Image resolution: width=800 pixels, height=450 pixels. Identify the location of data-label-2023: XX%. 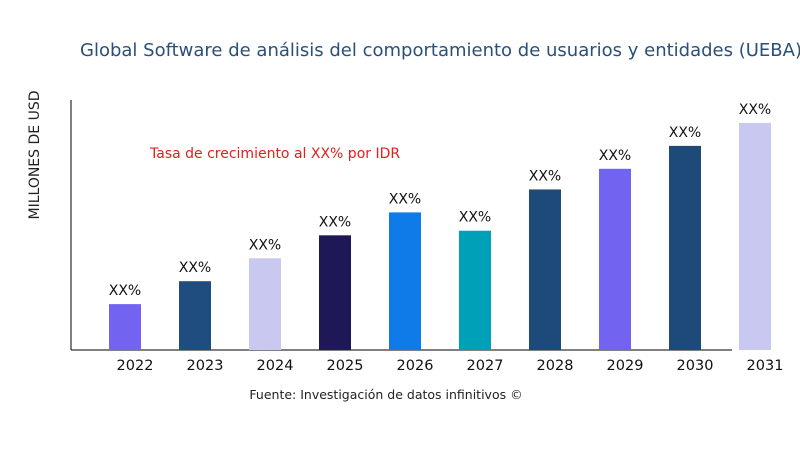
(195, 268).